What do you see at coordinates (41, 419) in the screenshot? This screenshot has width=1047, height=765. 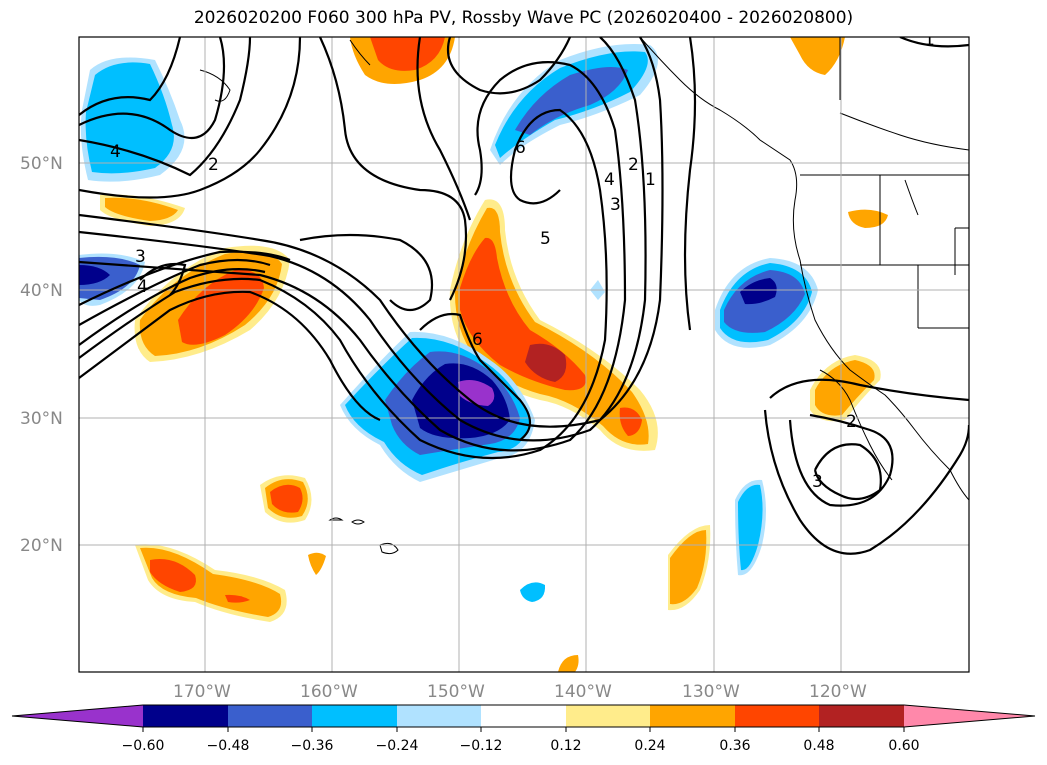 I see `lat-label-30n: 30°N` at bounding box center [41, 419].